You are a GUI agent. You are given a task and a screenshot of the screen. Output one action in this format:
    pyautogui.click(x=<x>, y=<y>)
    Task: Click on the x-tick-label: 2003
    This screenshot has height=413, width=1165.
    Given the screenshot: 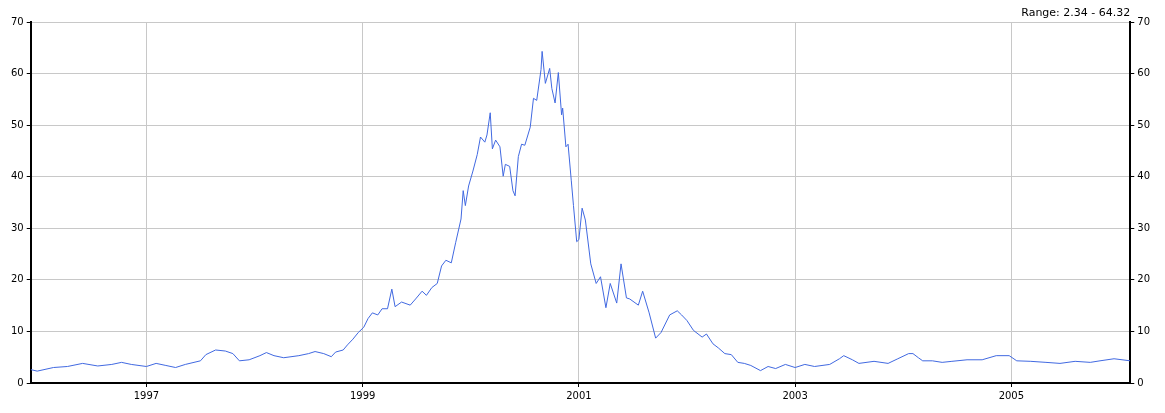 What is the action you would take?
    pyautogui.click(x=795, y=395)
    